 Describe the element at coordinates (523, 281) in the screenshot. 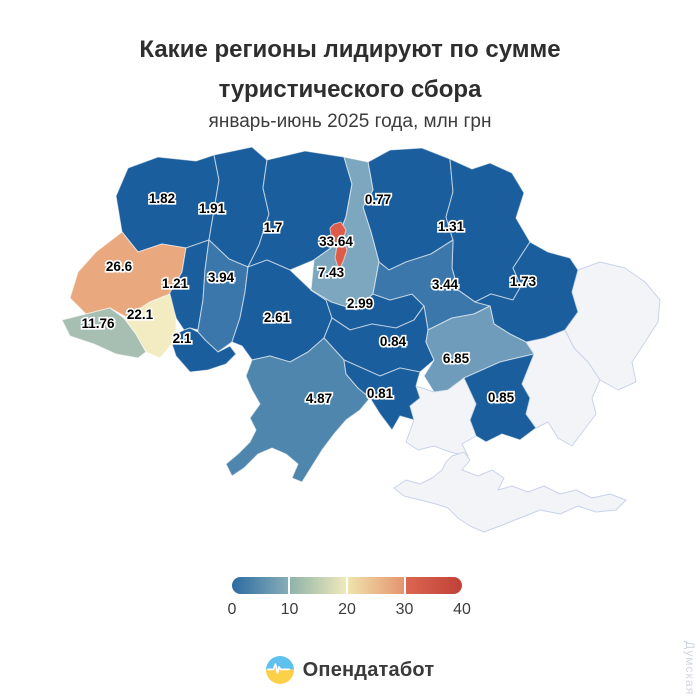

I see `region-value-label-kharkiv: 1.73` at that location.